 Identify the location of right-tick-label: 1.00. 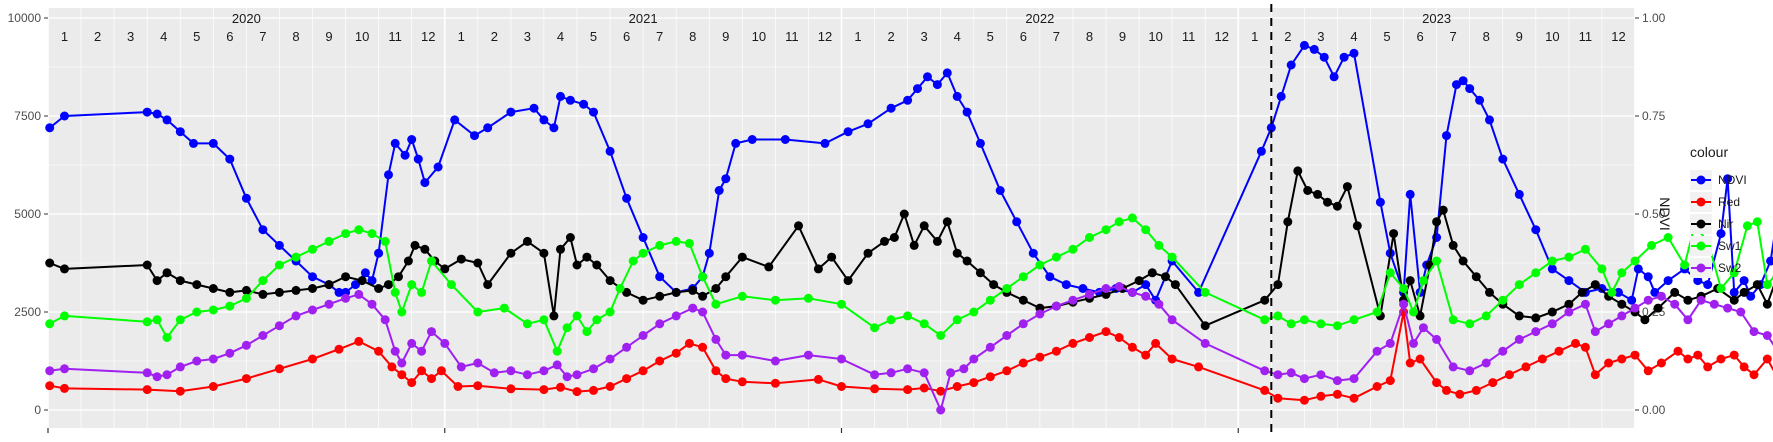
(1654, 18).